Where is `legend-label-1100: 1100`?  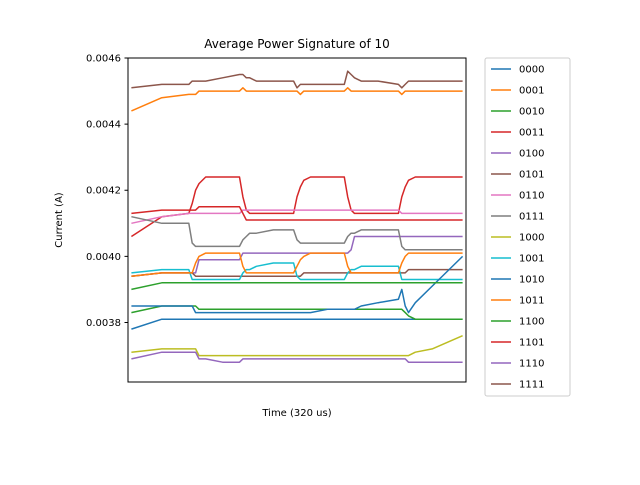
legend-label-1100: 1100 is located at coordinates (531, 322).